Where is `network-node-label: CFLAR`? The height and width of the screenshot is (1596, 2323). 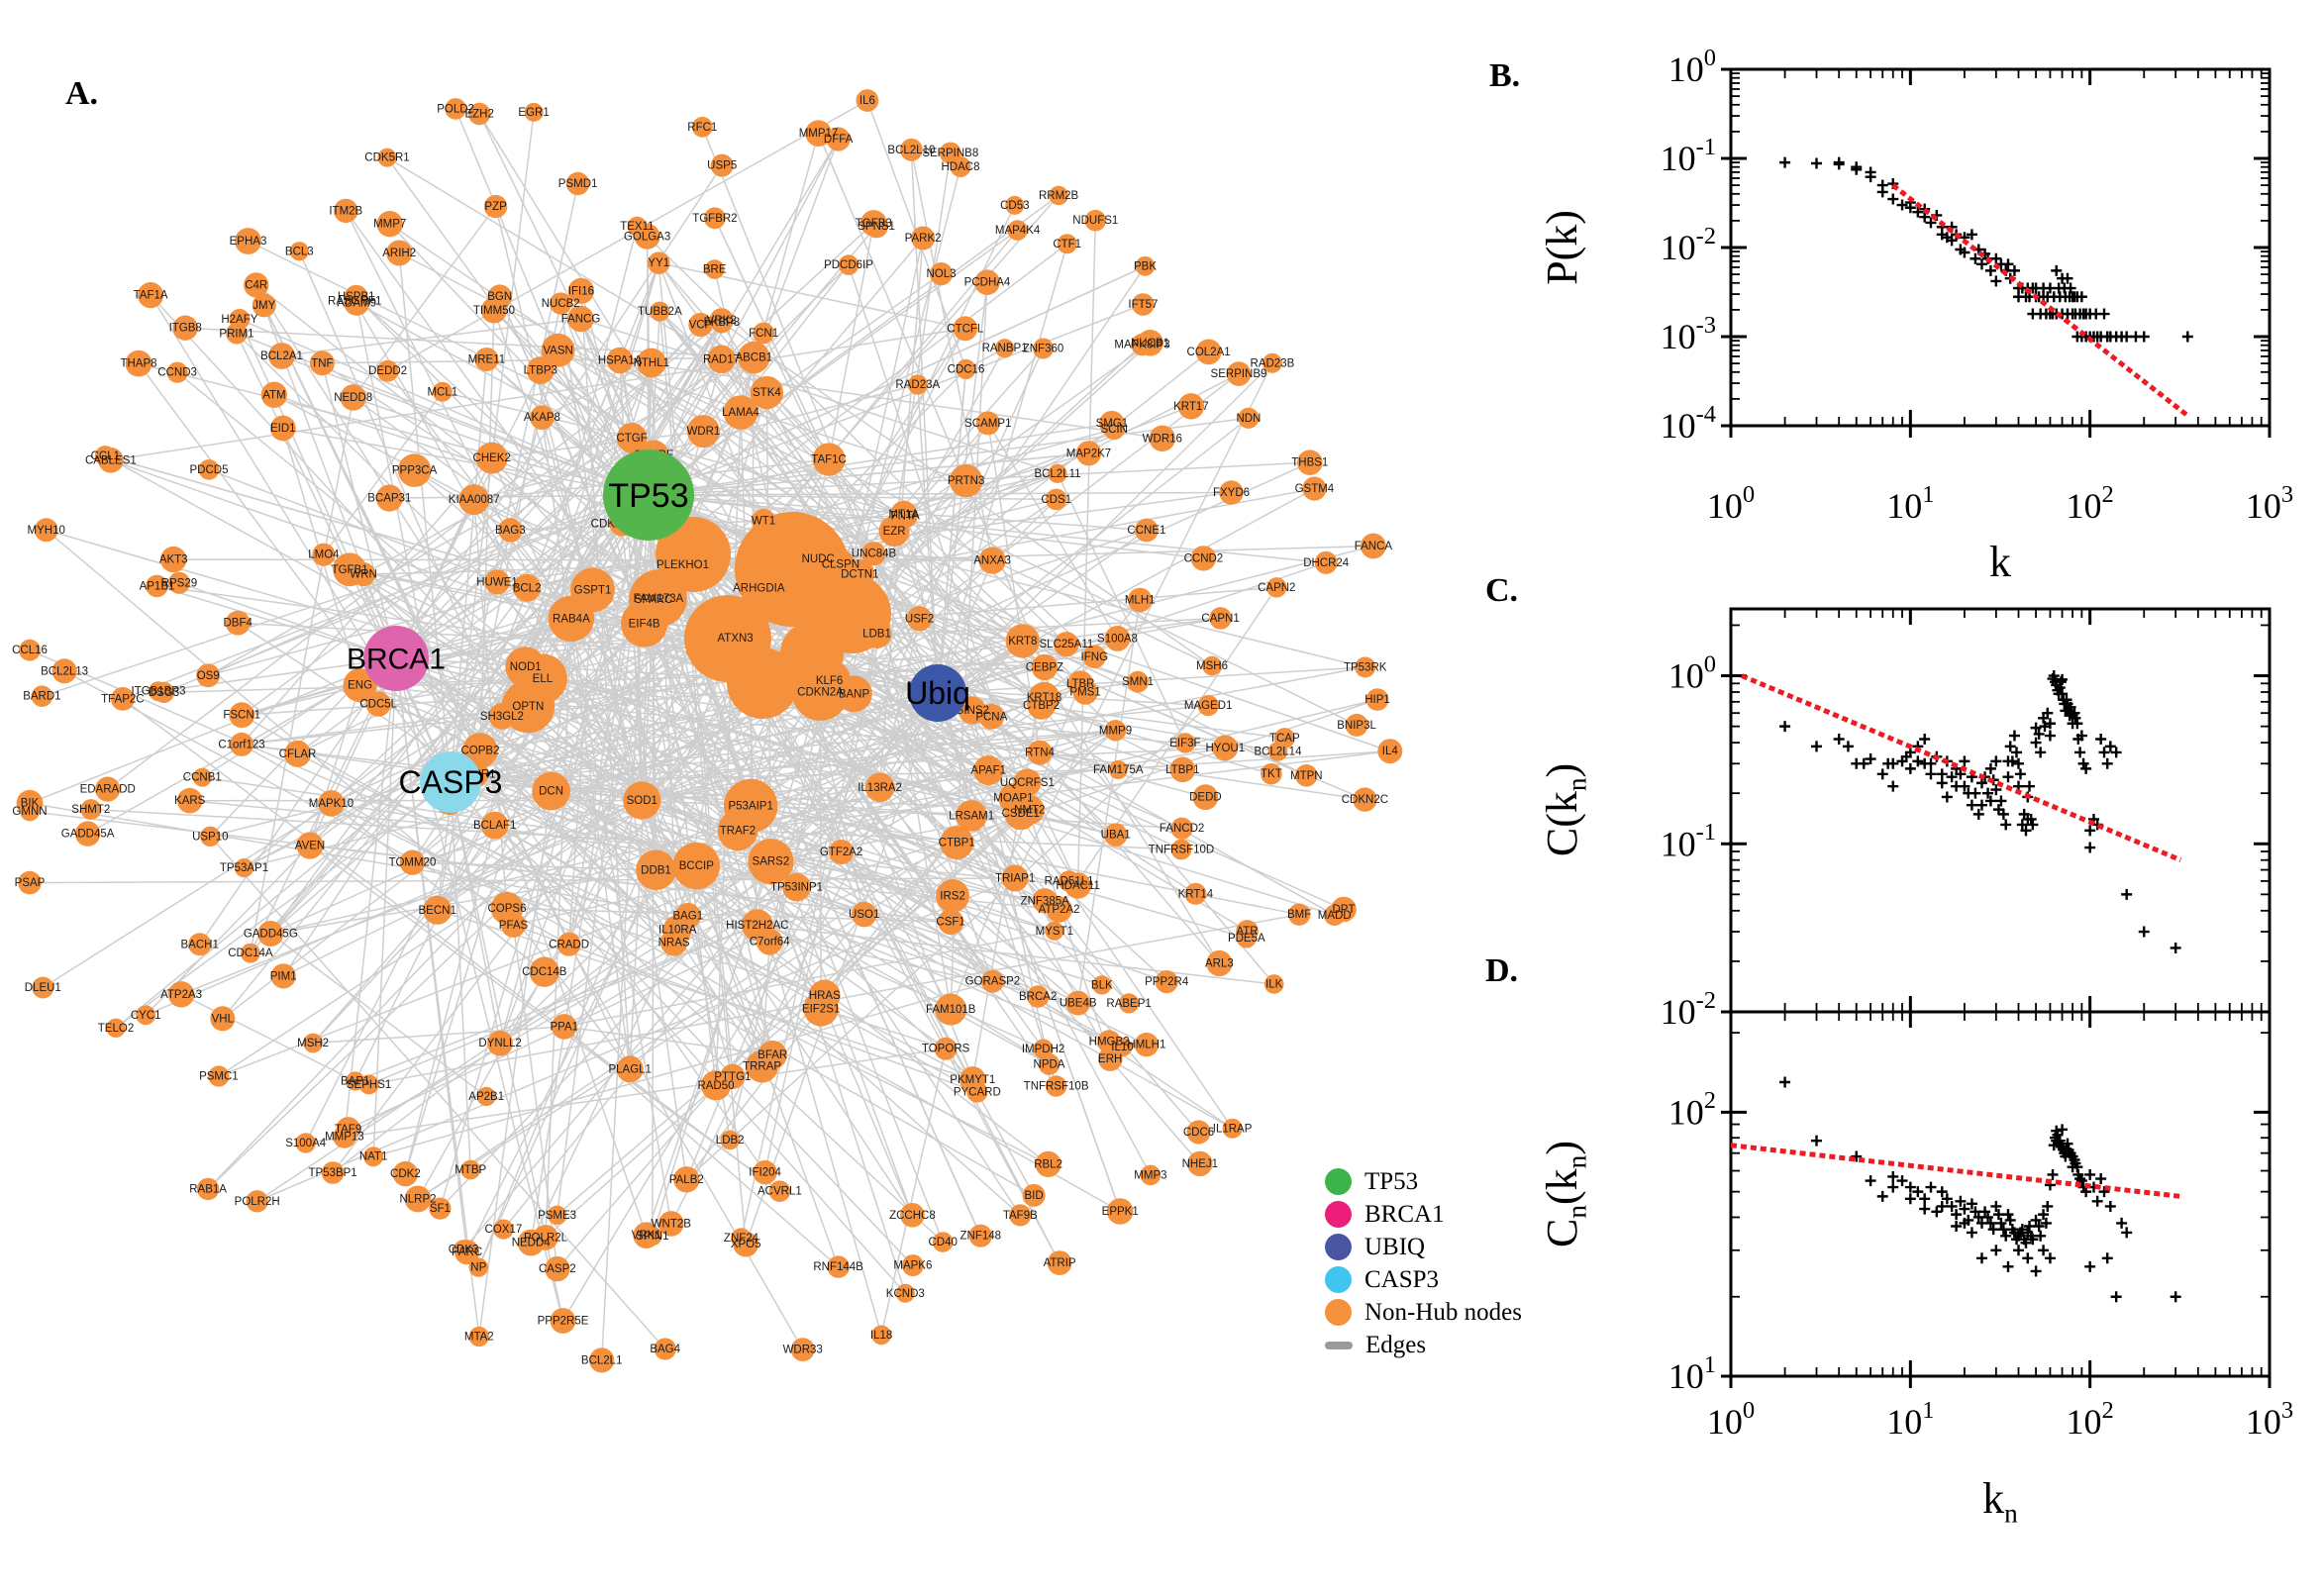
network-node-label: CFLAR is located at coordinates (298, 754).